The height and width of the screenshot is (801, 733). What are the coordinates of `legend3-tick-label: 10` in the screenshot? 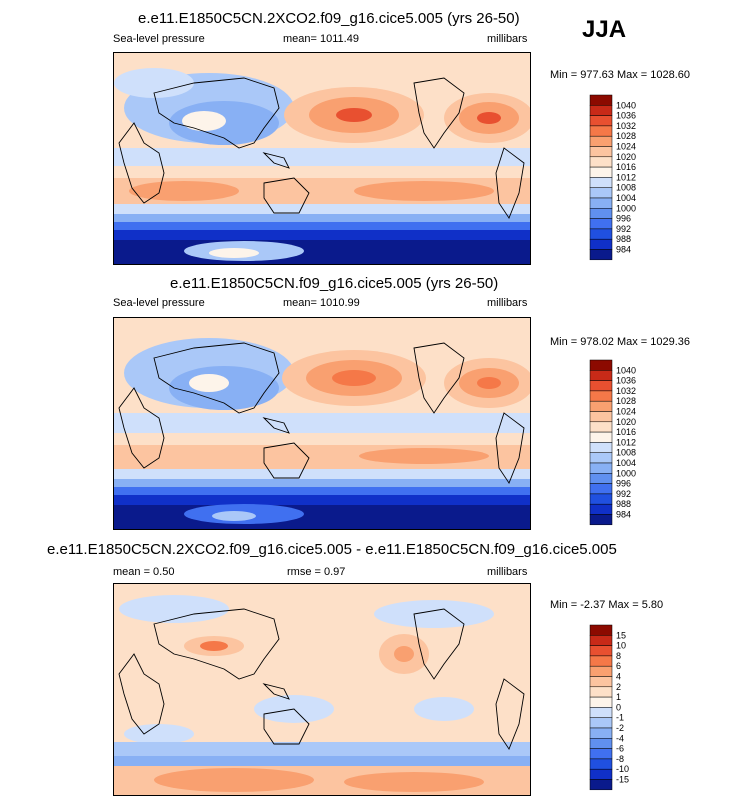 It's located at (621, 646).